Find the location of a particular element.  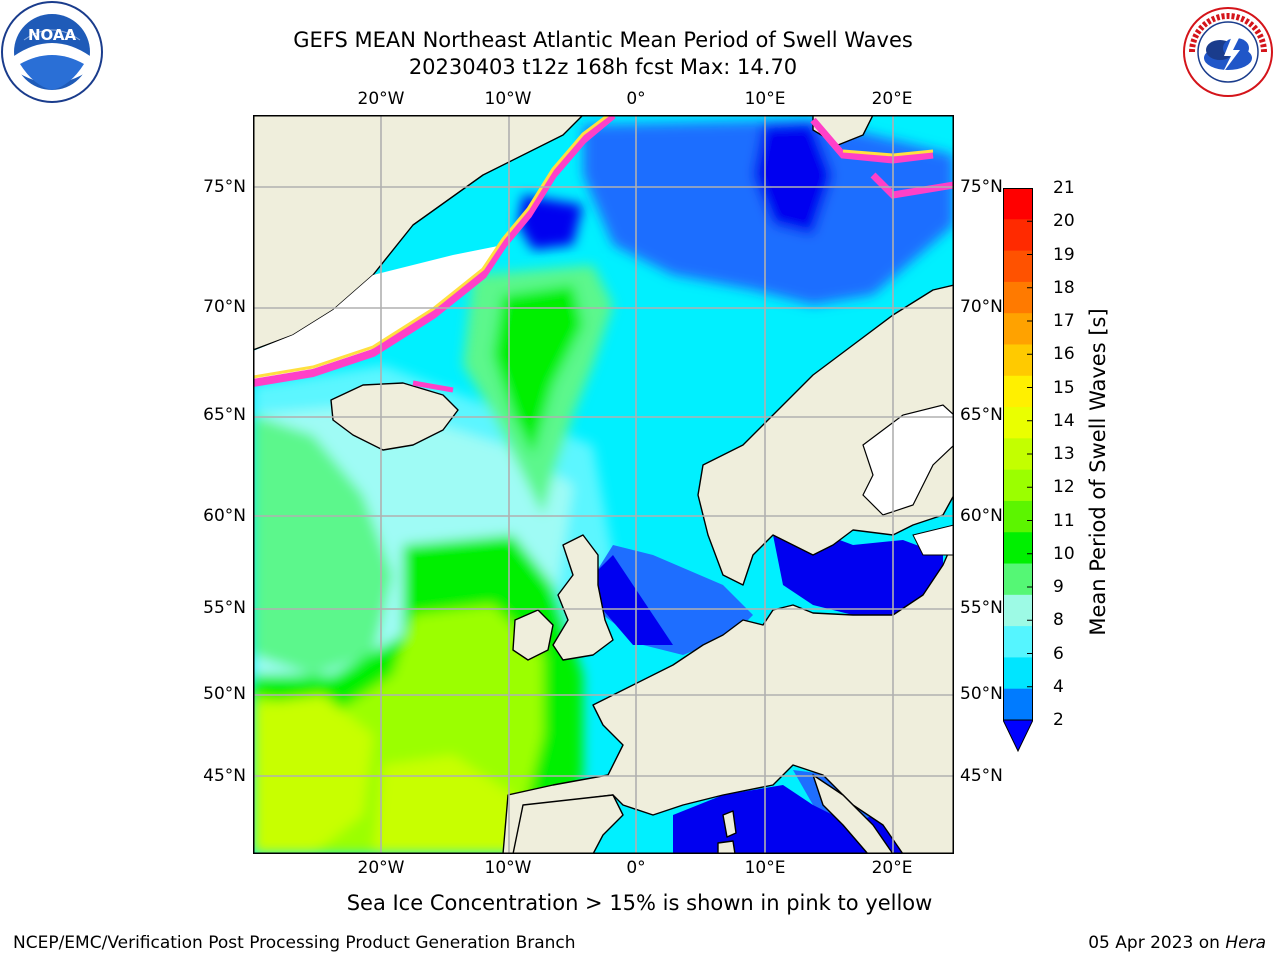

sea-ice-edge-greenland-yellow is located at coordinates (432, 247).